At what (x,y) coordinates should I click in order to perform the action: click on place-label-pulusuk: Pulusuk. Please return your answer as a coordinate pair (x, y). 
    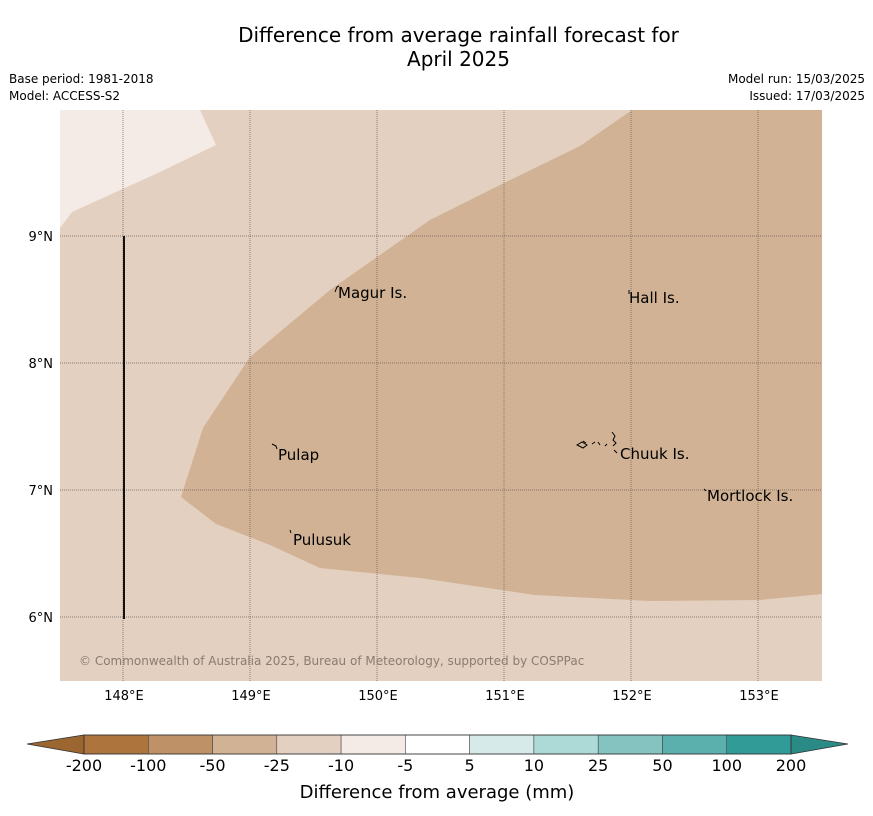
    Looking at the image, I should click on (322, 540).